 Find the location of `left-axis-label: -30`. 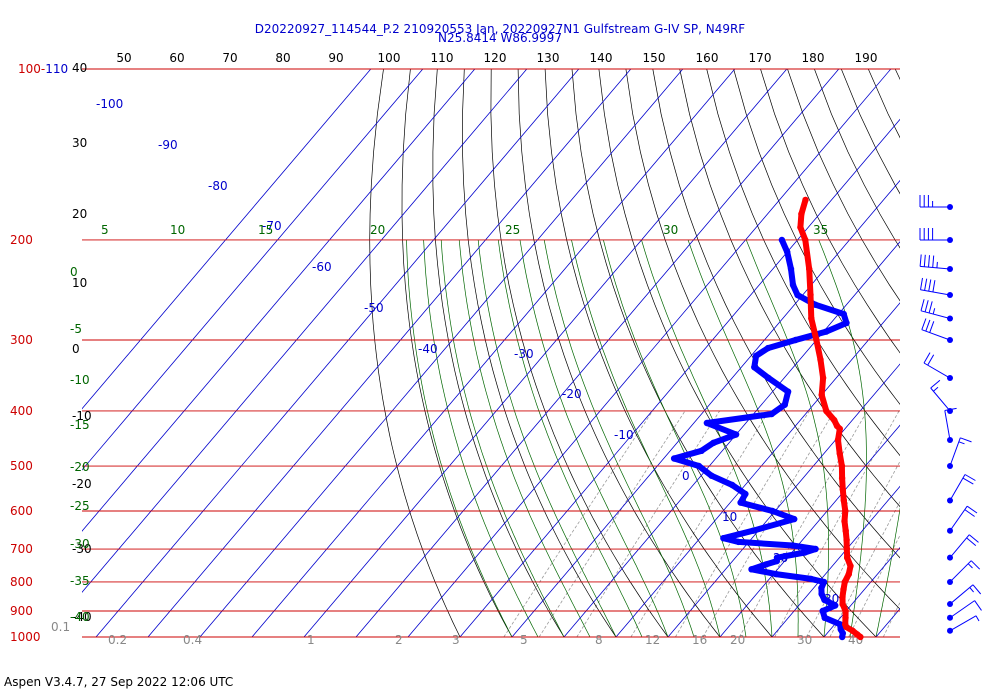

left-axis-label: -30 is located at coordinates (82, 549).